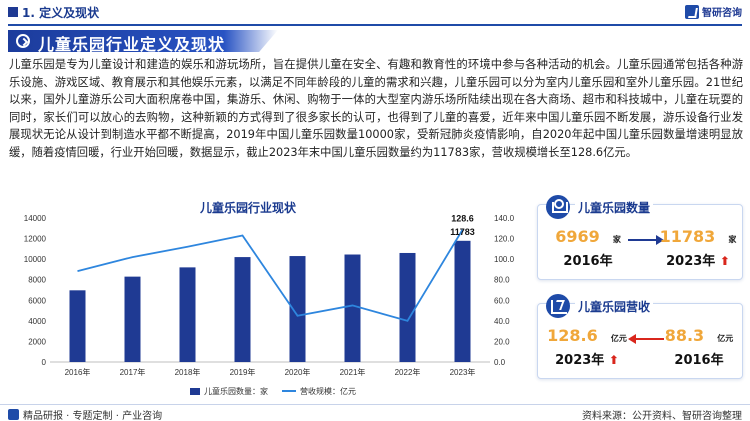 The width and height of the screenshot is (750, 421). What do you see at coordinates (37, 341) in the screenshot?
I see `y-left-tick-label: 2000` at bounding box center [37, 341].